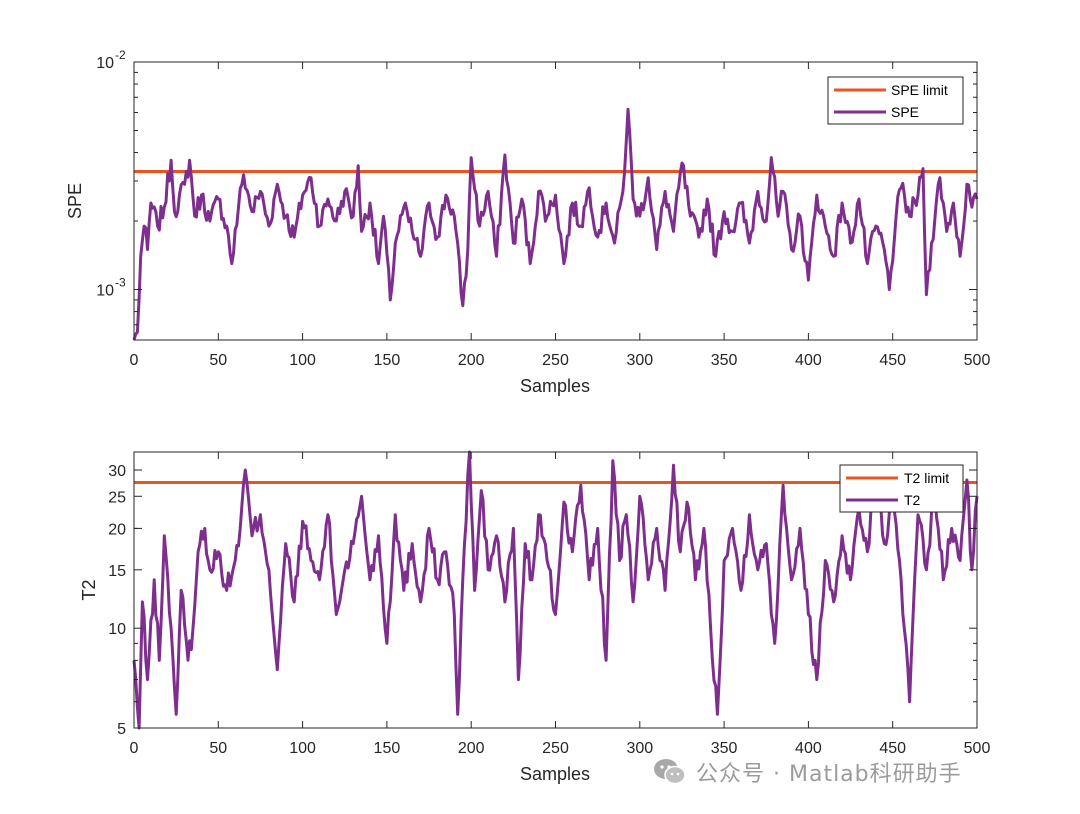 This screenshot has width=1080, height=814. Describe the element at coordinates (670, 772) in the screenshot. I see `wechat-icon` at that location.